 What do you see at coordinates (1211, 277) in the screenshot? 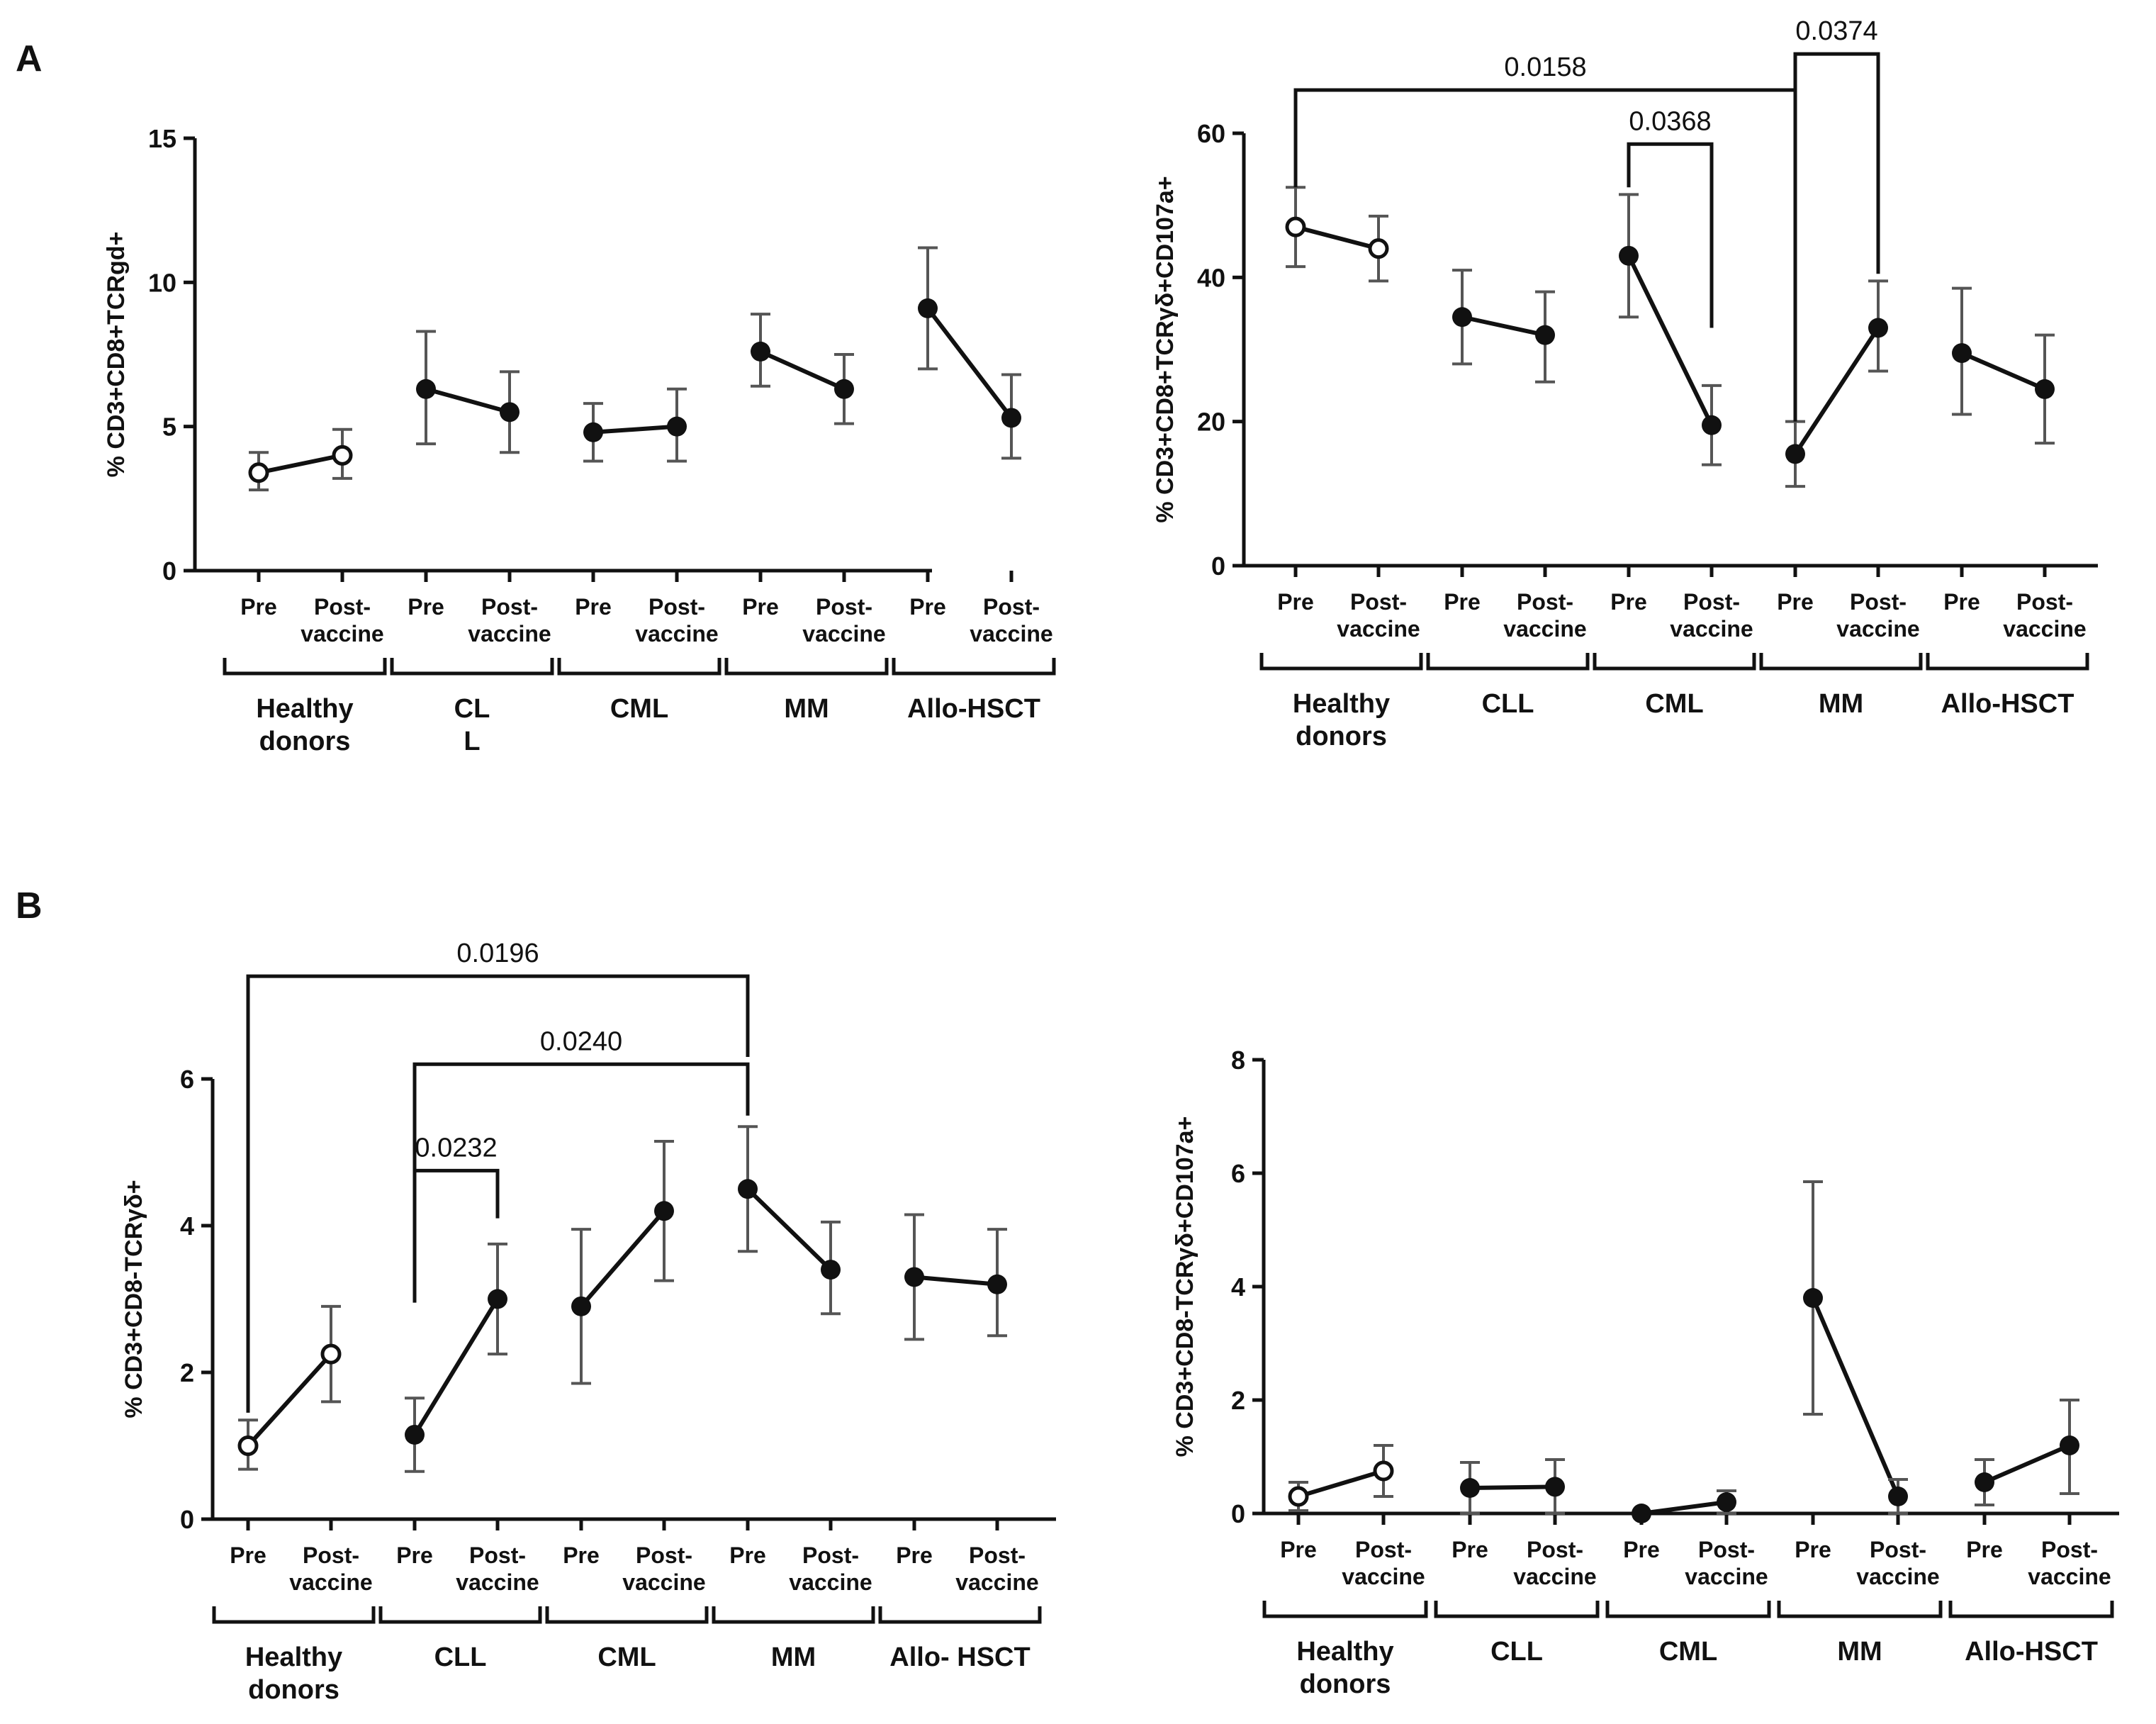
I see `y-tick-label: 40` at bounding box center [1211, 277].